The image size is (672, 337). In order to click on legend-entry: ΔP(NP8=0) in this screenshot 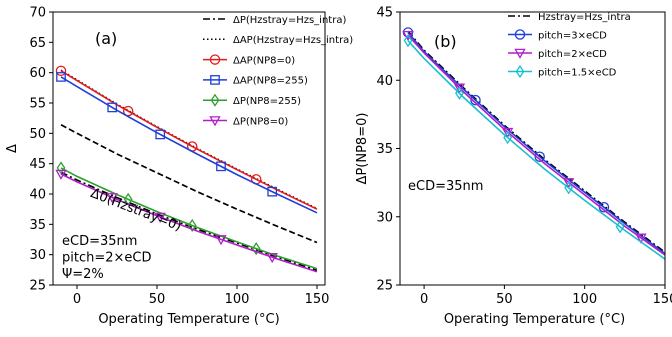, I will do `click(260, 121)`.